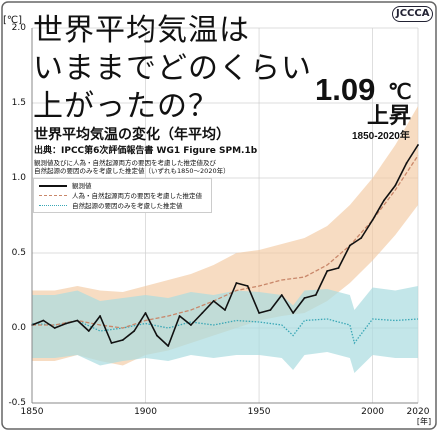 The image size is (438, 431). What do you see at coordinates (13, 20) in the screenshot?
I see `y-unit-label: [℃]` at bounding box center [13, 20].